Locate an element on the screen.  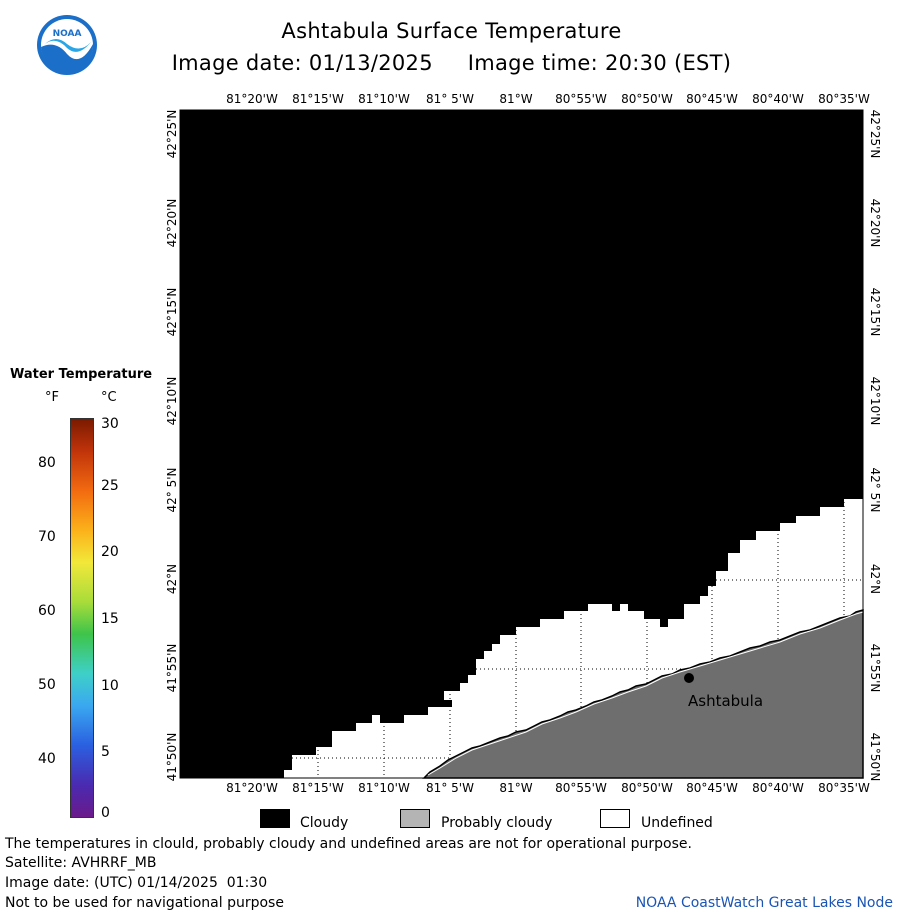
legend-swatch-cloudy is located at coordinates (275, 818).